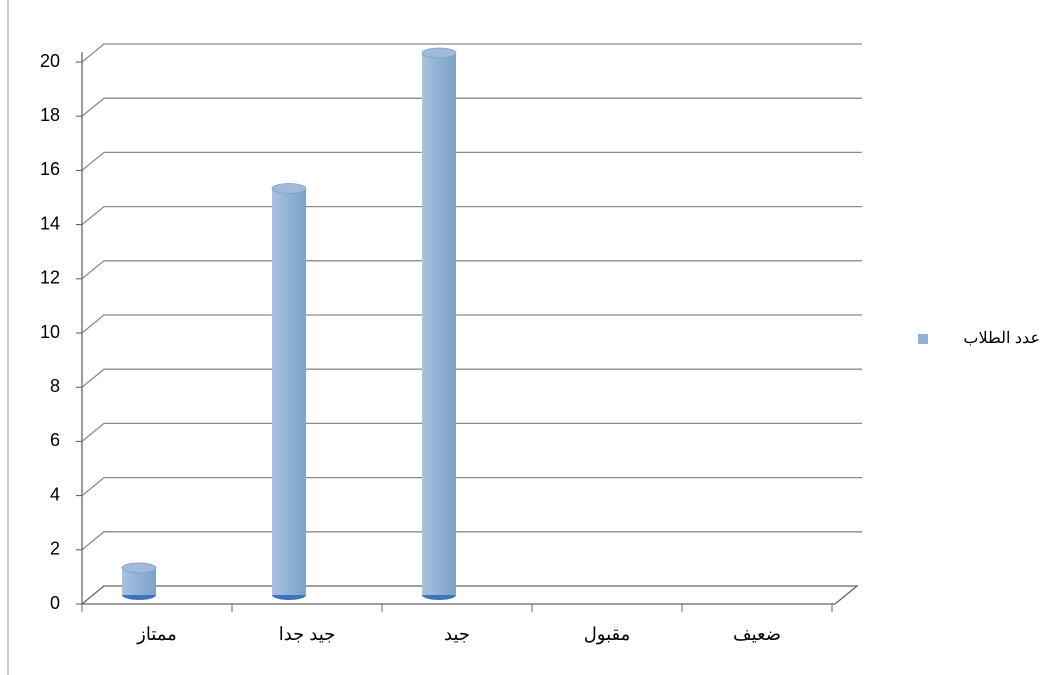 Image resolution: width=1057 pixels, height=675 pixels. What do you see at coordinates (757, 634) in the screenshot?
I see `x-tick-label: ضعيف` at bounding box center [757, 634].